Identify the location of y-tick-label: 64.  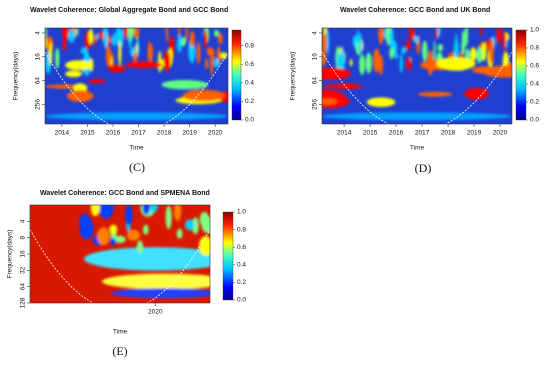
(38, 81).